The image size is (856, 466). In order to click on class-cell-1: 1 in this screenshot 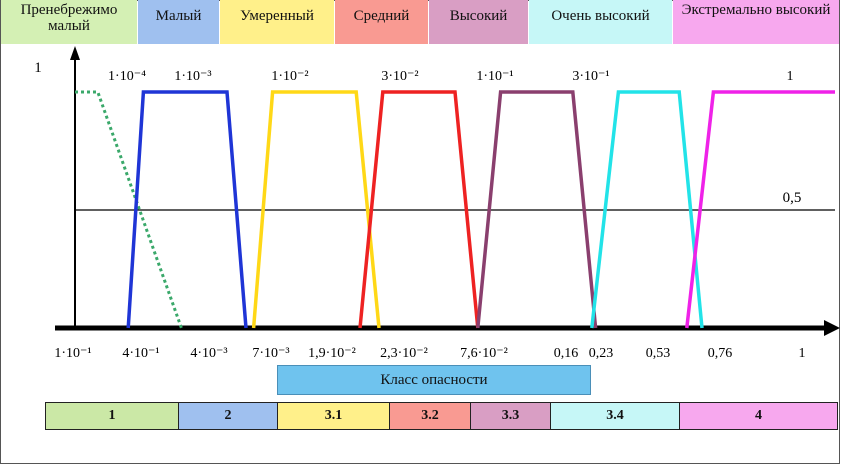, I will do `click(112, 416)`.